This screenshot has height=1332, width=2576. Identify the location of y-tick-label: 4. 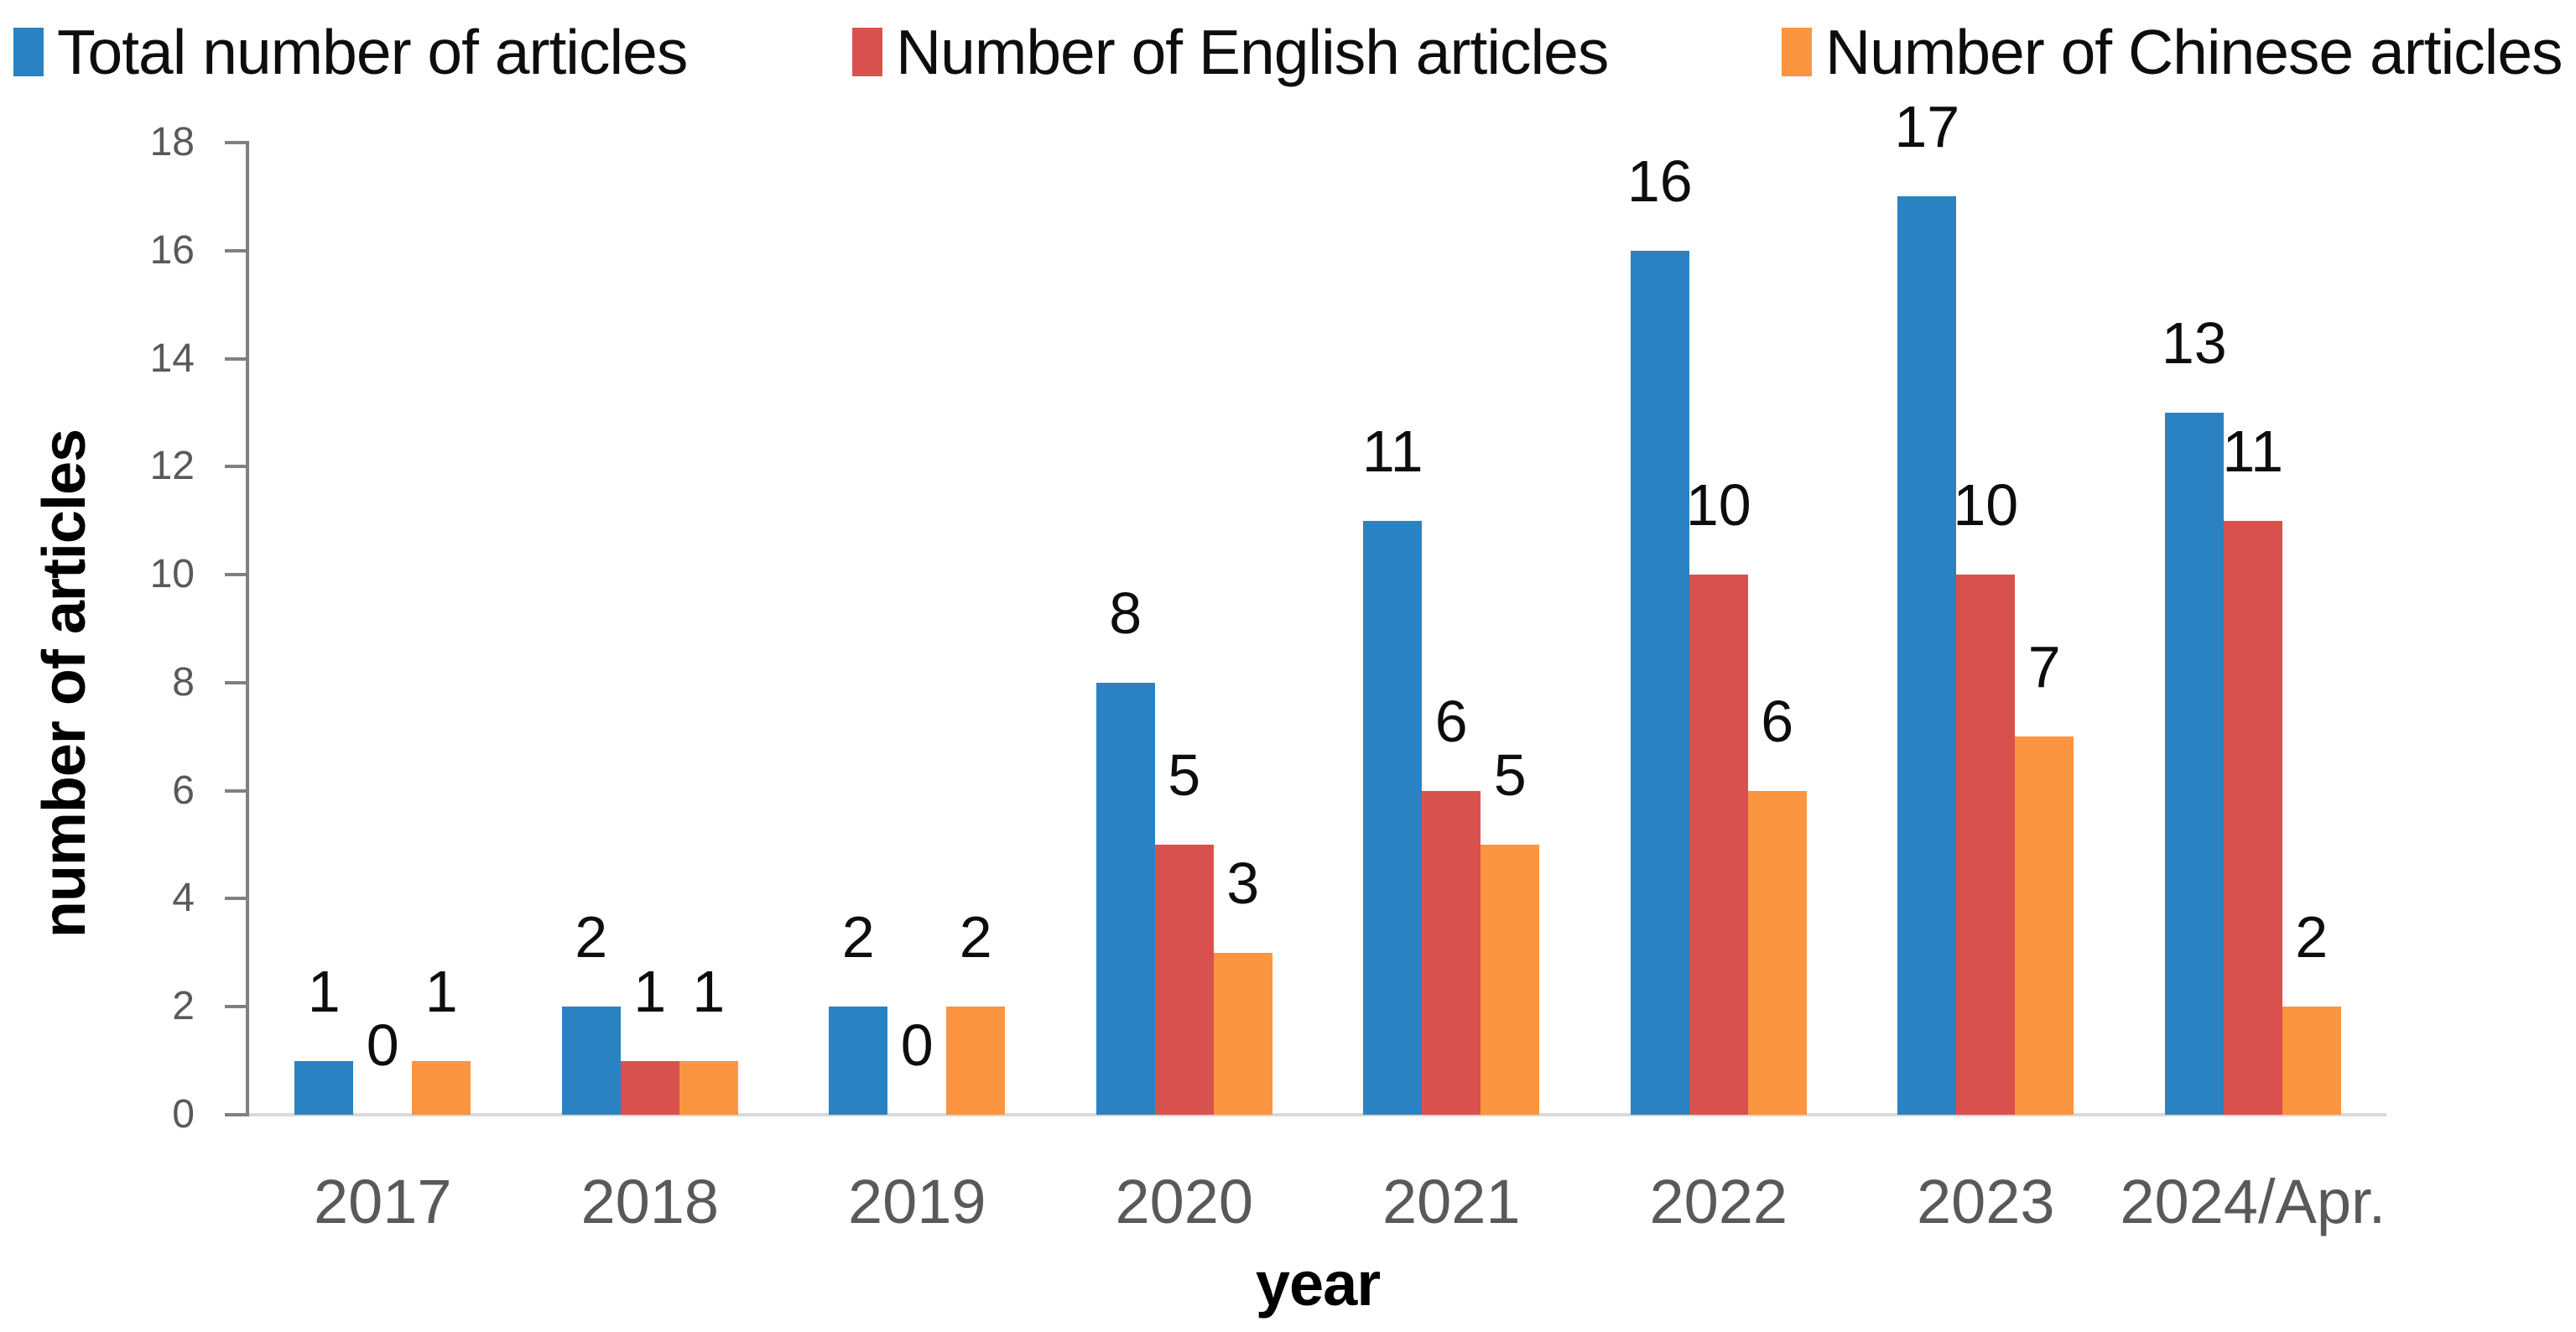
(183, 898).